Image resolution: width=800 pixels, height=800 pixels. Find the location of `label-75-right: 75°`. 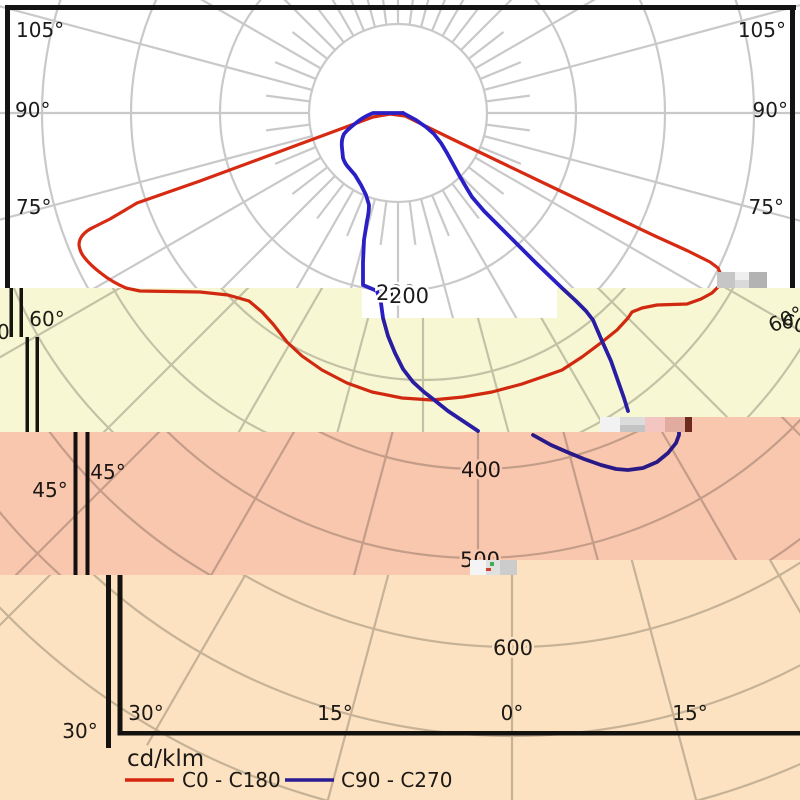

label-75-right: 75° is located at coordinates (766, 207).